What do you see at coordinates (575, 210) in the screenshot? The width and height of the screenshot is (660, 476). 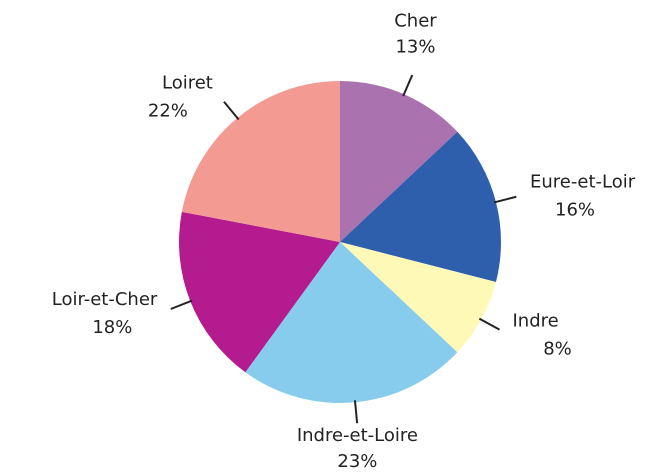 I see `value-label: 16%` at bounding box center [575, 210].